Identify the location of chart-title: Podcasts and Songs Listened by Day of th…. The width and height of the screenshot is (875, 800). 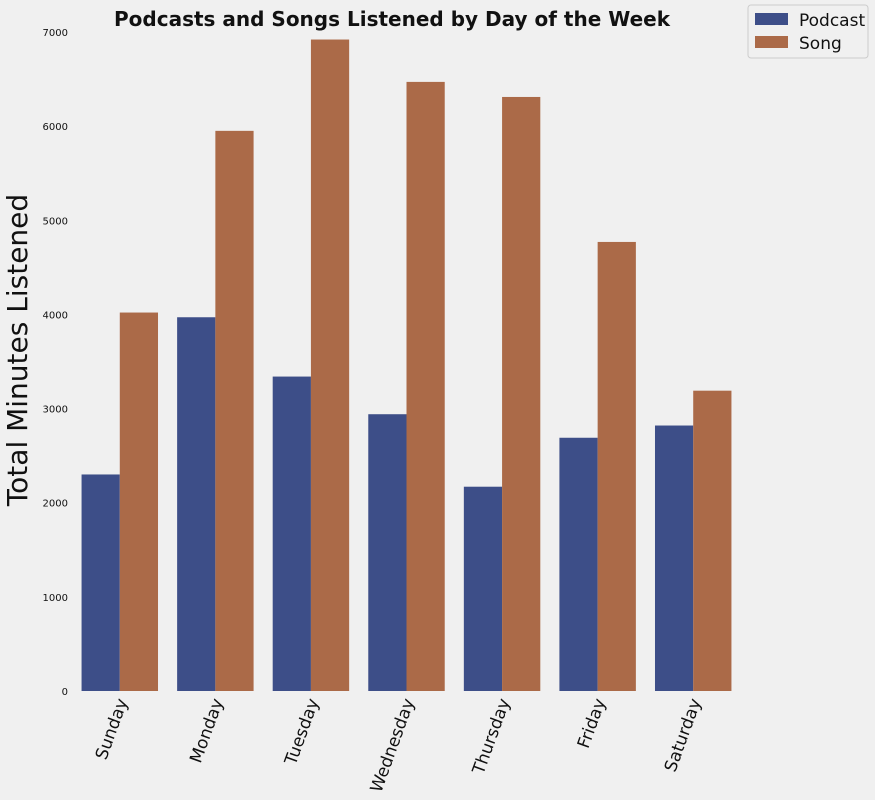
(392, 19).